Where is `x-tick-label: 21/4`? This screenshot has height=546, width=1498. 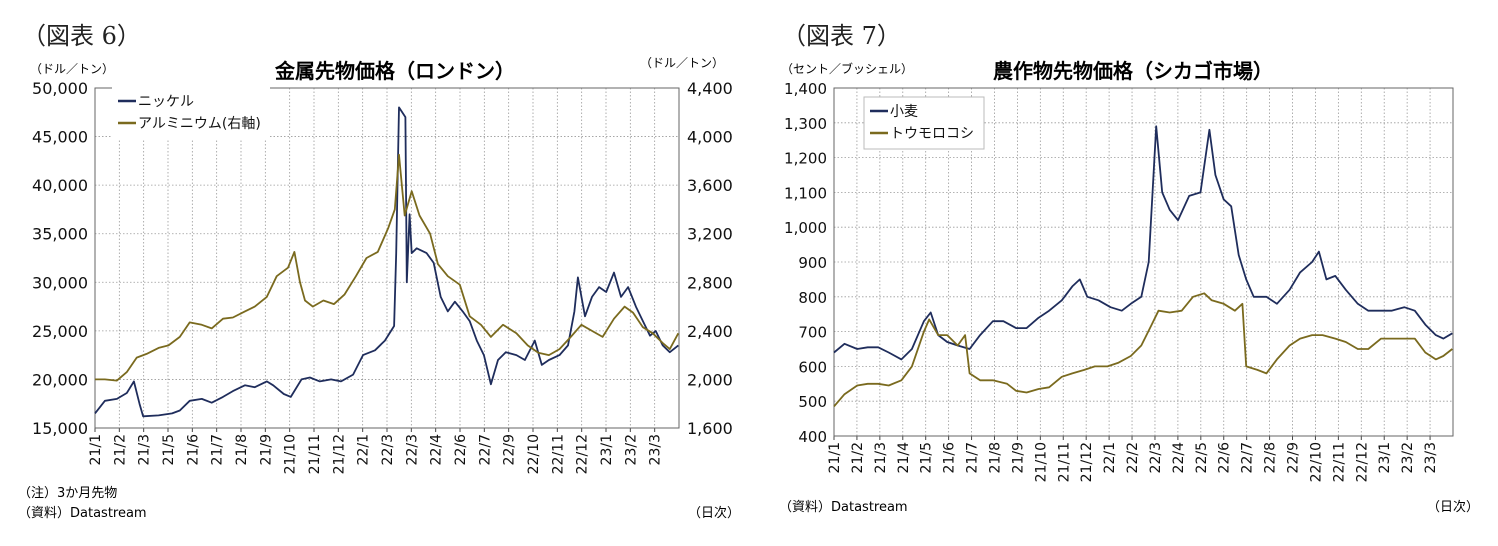 x-tick-label: 21/4 is located at coordinates (904, 458).